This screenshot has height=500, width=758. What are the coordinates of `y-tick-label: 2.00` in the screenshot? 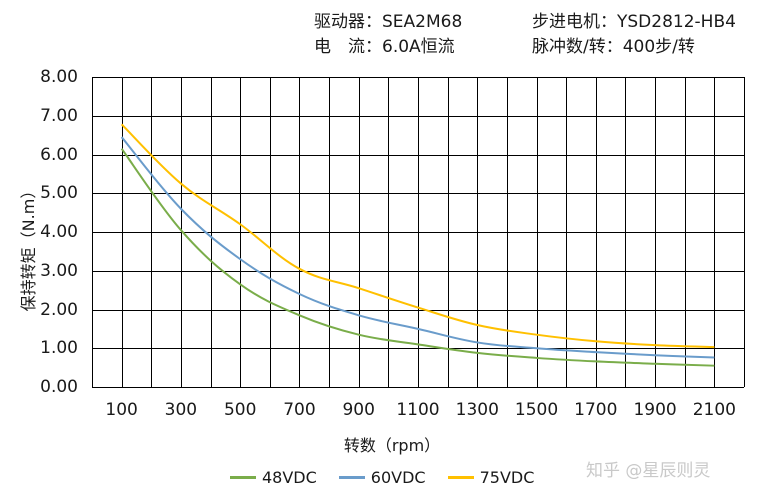 It's located at (59, 309).